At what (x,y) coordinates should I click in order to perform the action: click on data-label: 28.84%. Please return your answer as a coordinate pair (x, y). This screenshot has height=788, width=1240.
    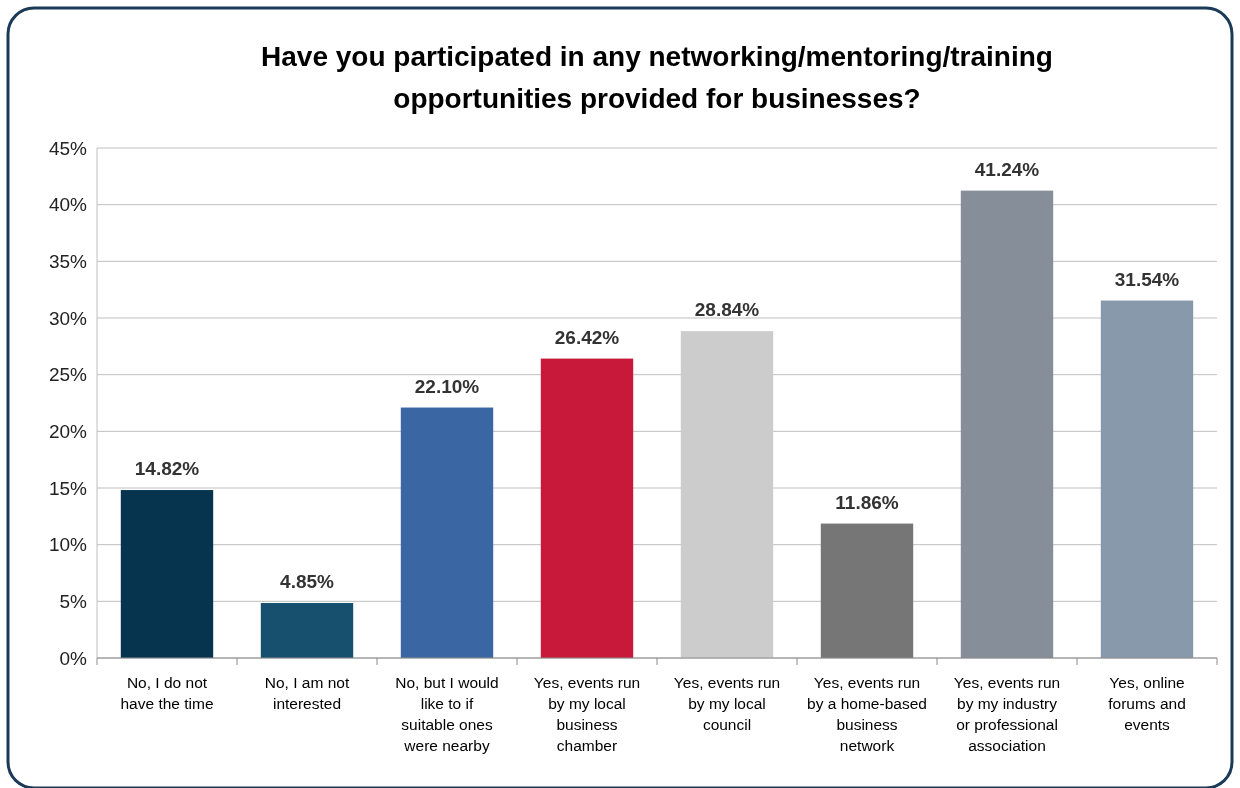
    Looking at the image, I should click on (727, 310).